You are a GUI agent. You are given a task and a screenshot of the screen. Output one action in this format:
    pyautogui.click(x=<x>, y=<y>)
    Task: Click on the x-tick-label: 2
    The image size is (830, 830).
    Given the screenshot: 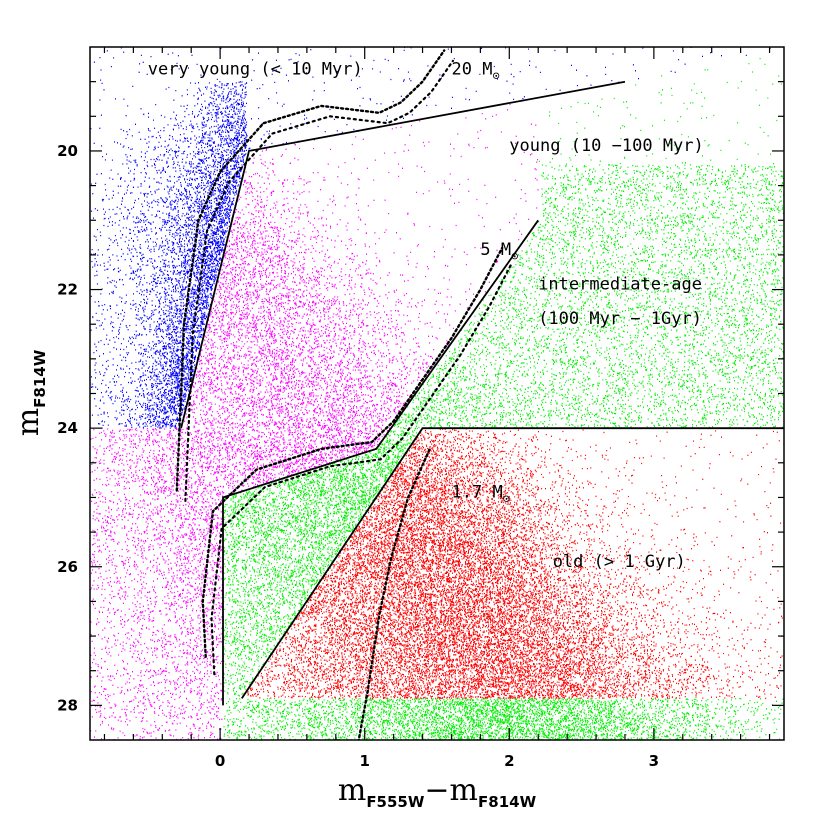 What is the action you would take?
    pyautogui.click(x=509, y=761)
    